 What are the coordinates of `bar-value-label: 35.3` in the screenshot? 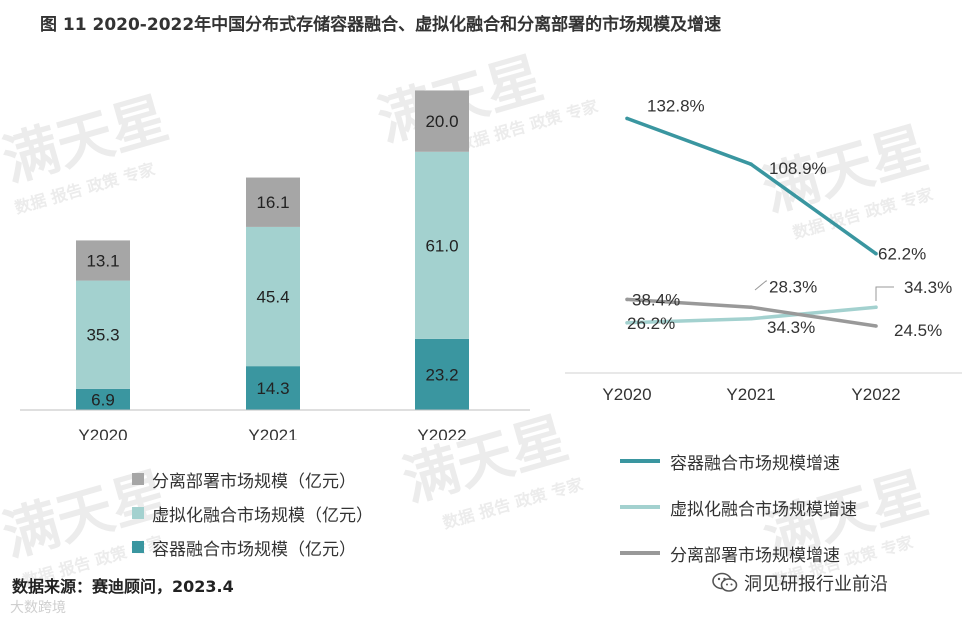 It's located at (102, 335).